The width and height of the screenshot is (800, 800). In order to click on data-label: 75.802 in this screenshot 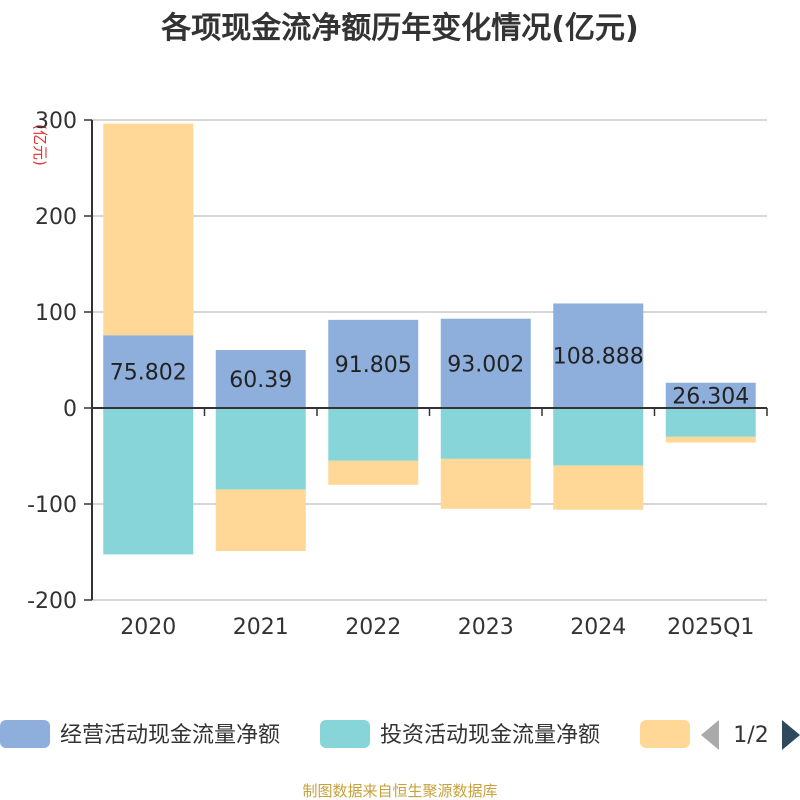, I will do `click(148, 373)`.